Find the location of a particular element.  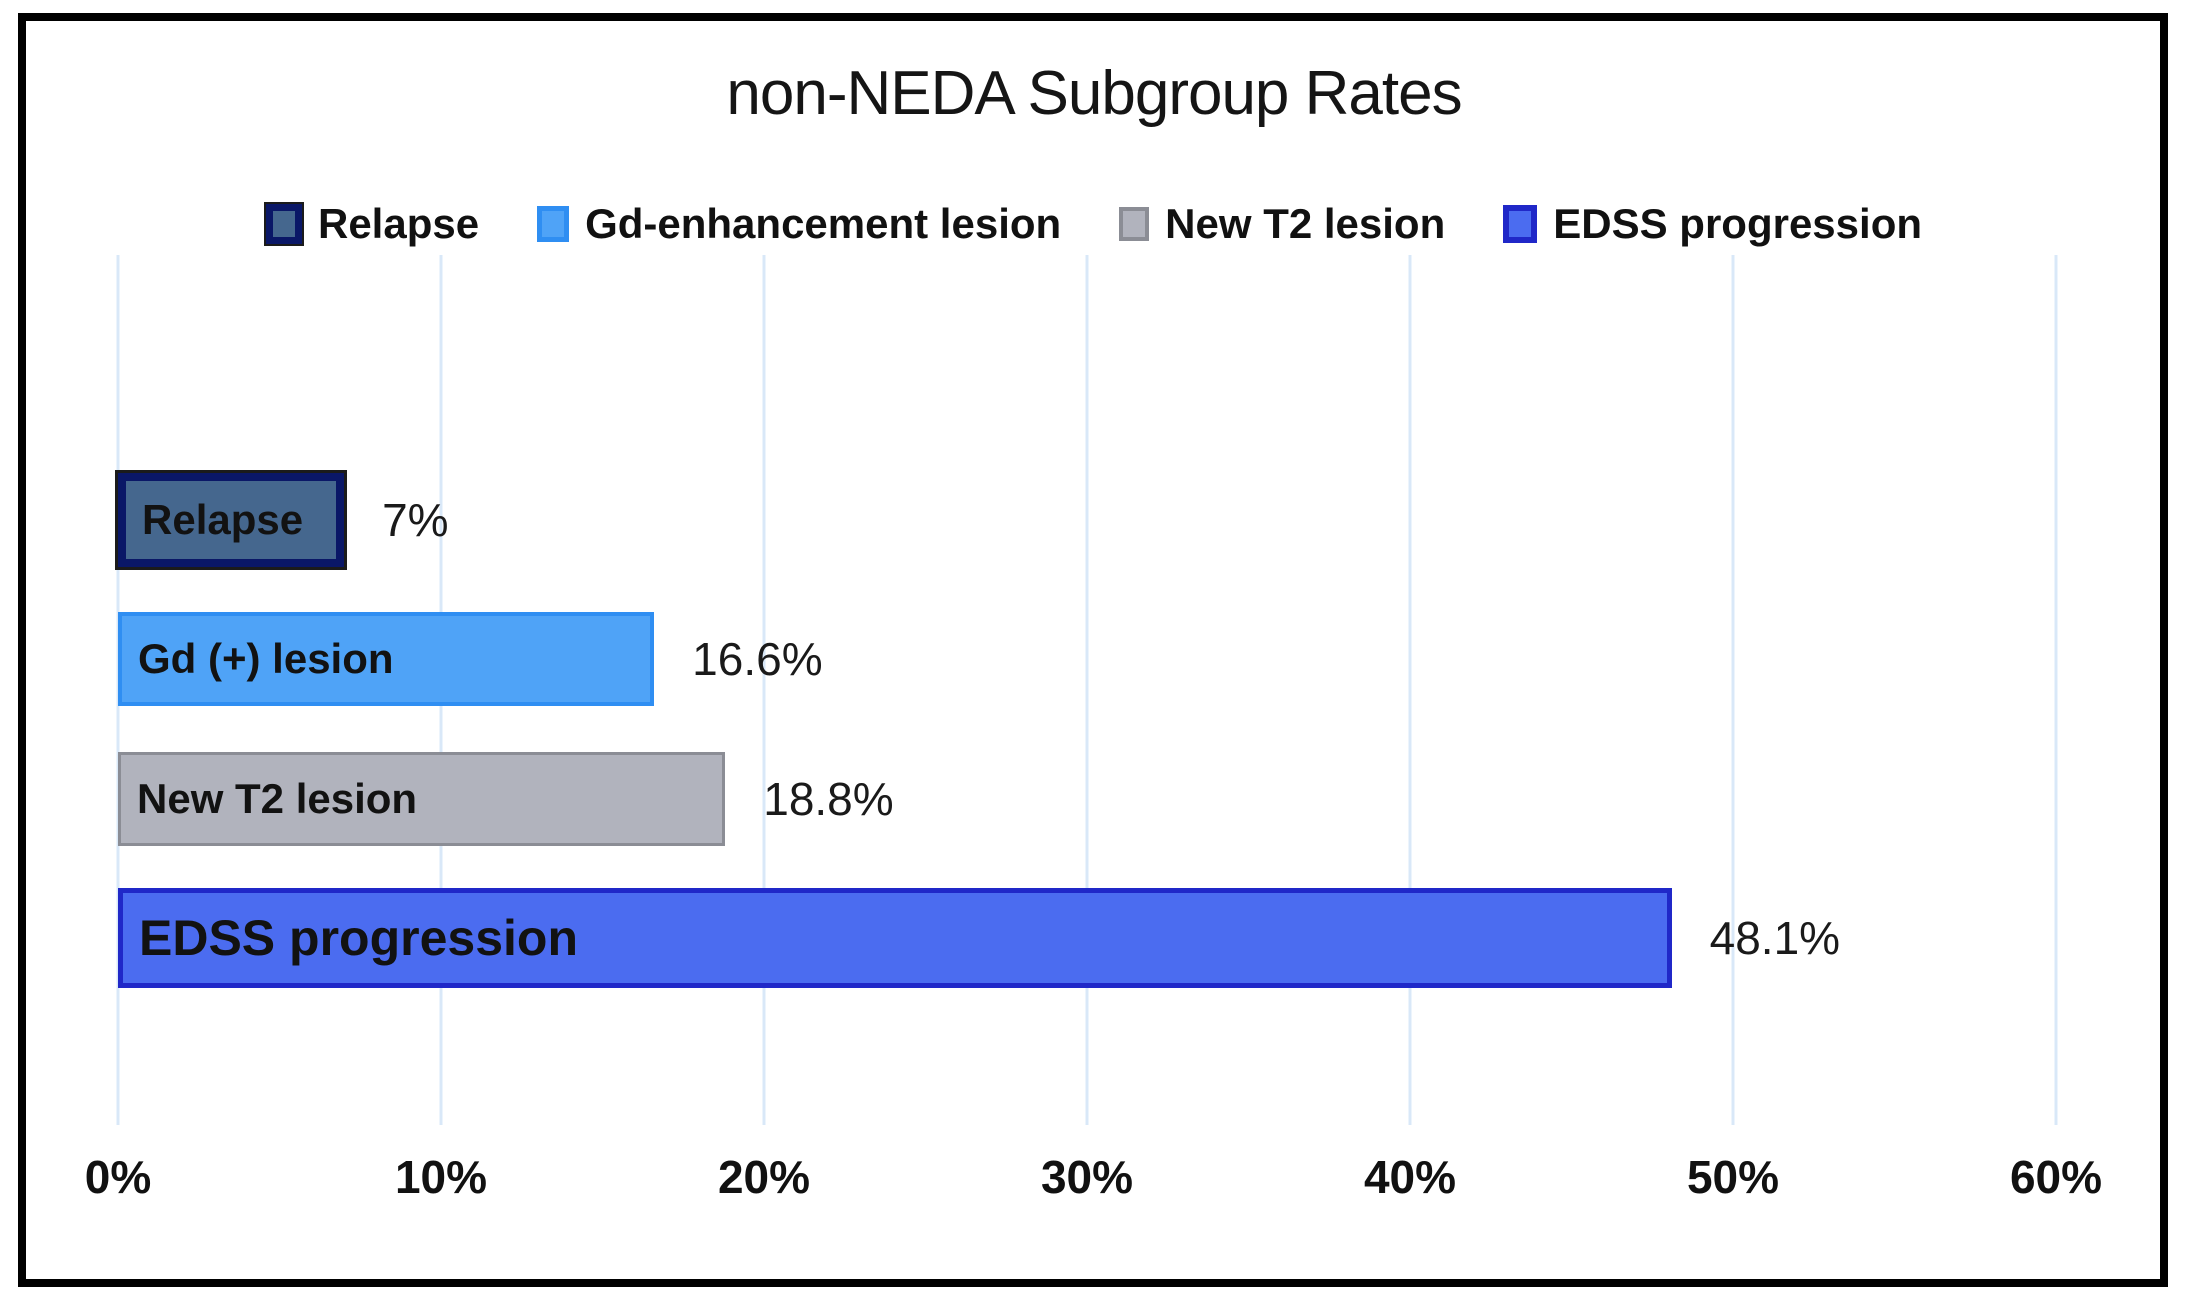

legend-label: EDSS progression is located at coordinates (1738, 223).